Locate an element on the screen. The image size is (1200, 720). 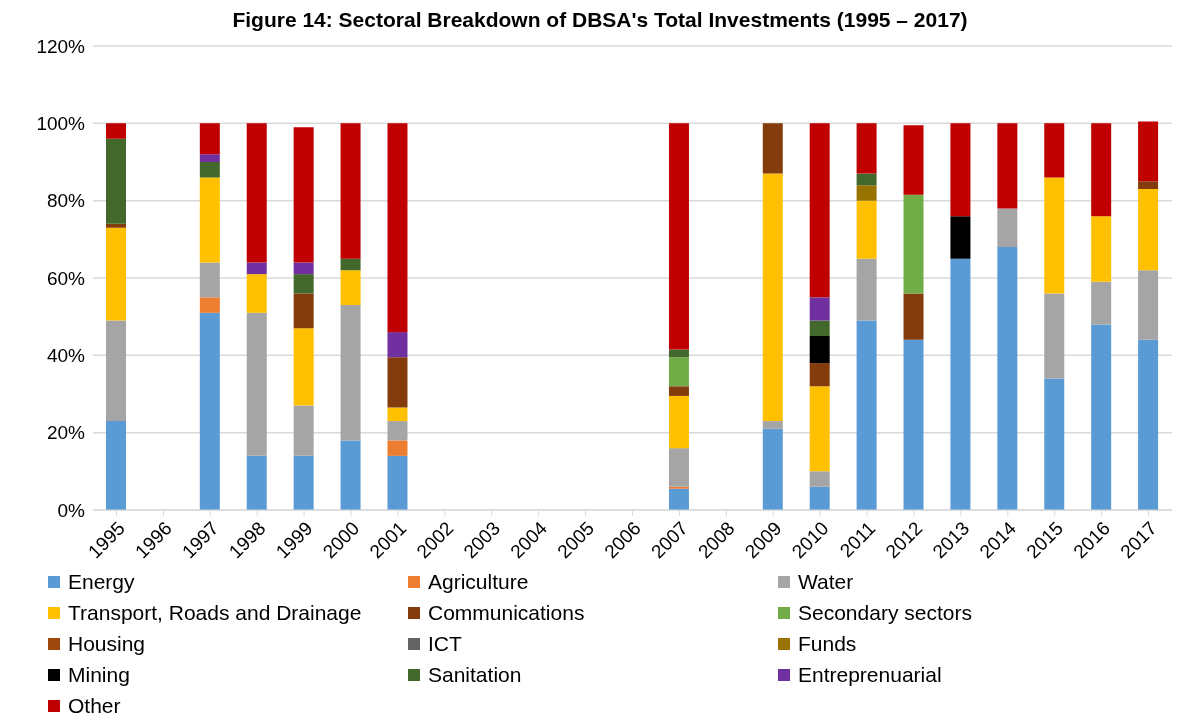
legend-label: Agriculture is located at coordinates (478, 581).